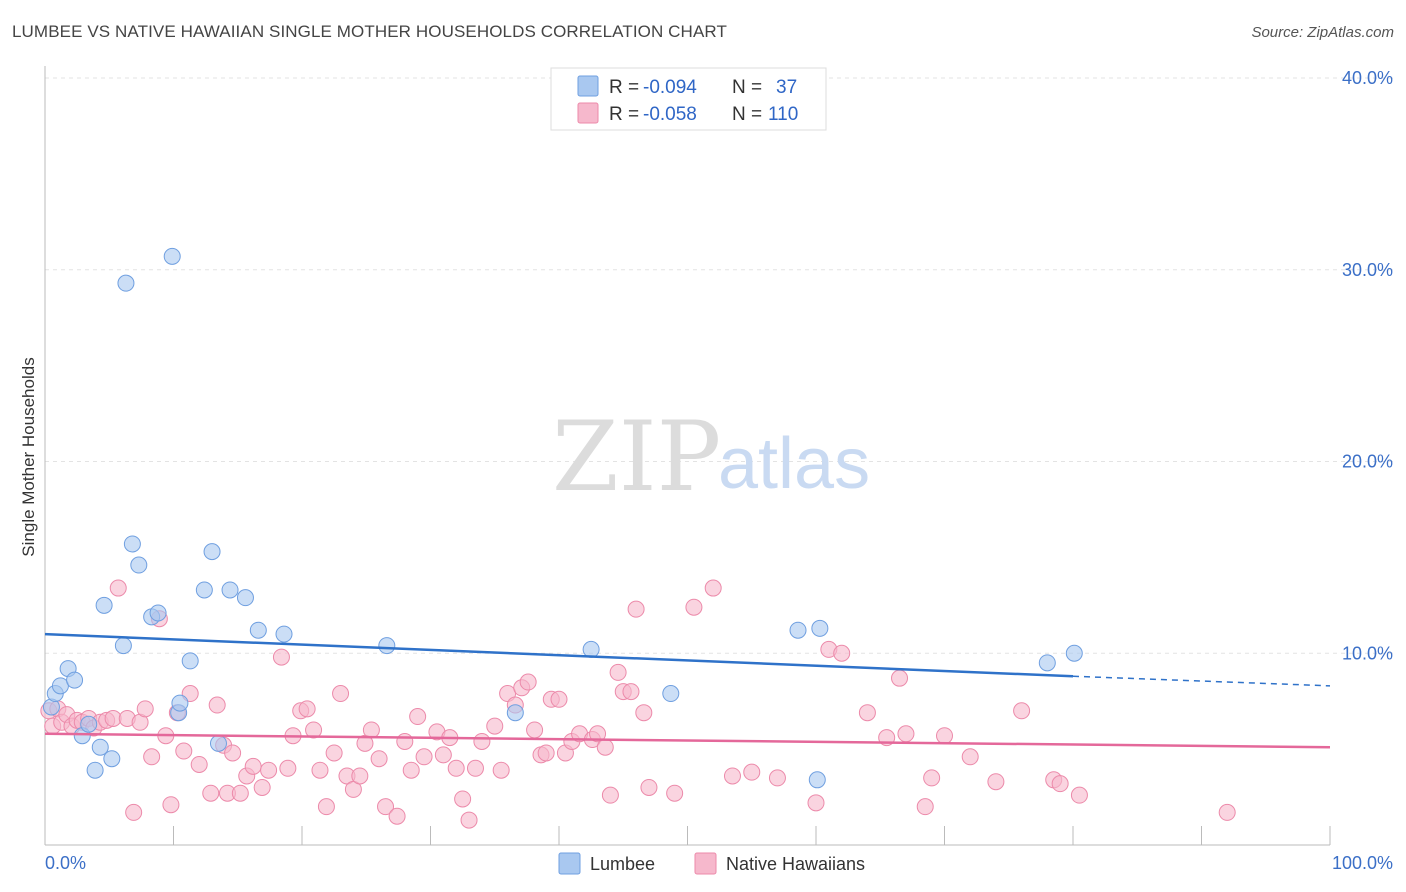 The height and width of the screenshot is (892, 1406). What do you see at coordinates (28, 456) in the screenshot?
I see `y-axis-label: Single Mother Households` at bounding box center [28, 456].